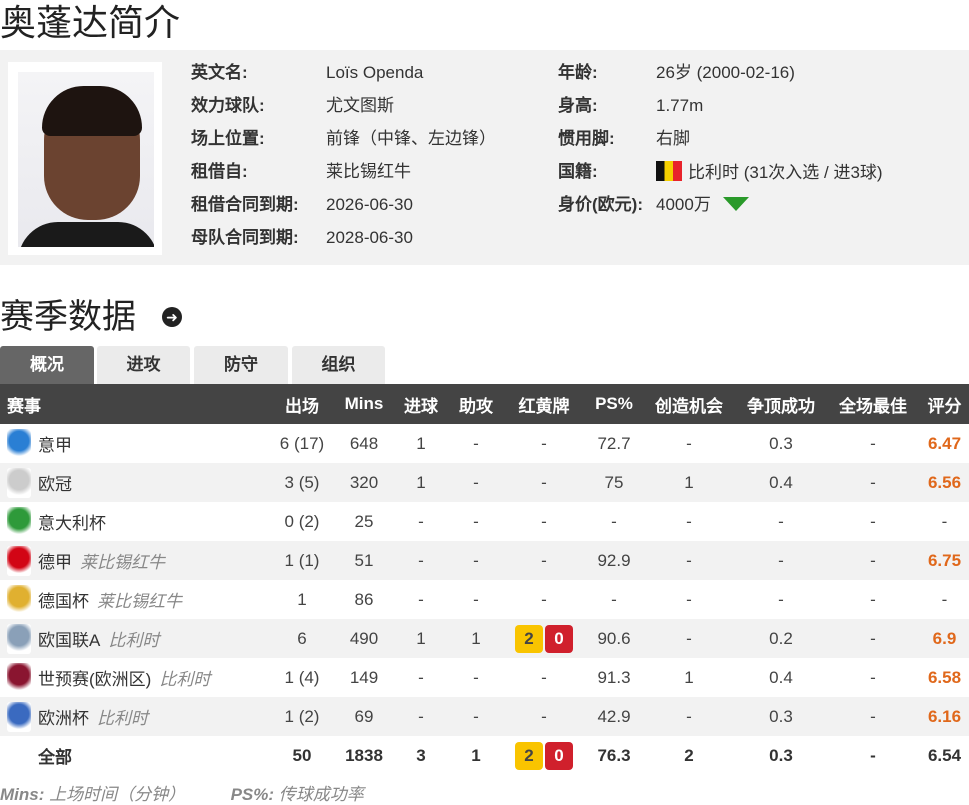 Image resolution: width=969 pixels, height=805 pixels. Describe the element at coordinates (55, 445) in the screenshot. I see `competition-name: 意甲` at that location.